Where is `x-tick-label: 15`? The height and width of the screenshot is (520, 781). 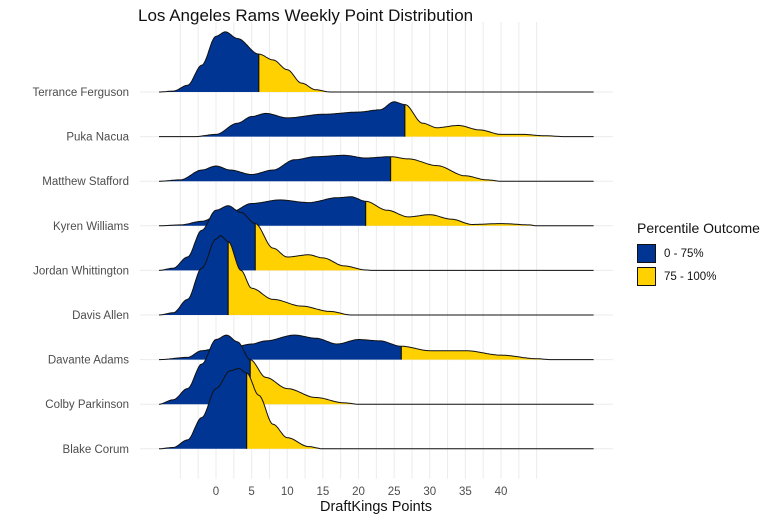 x-tick-label: 15 is located at coordinates (322, 492).